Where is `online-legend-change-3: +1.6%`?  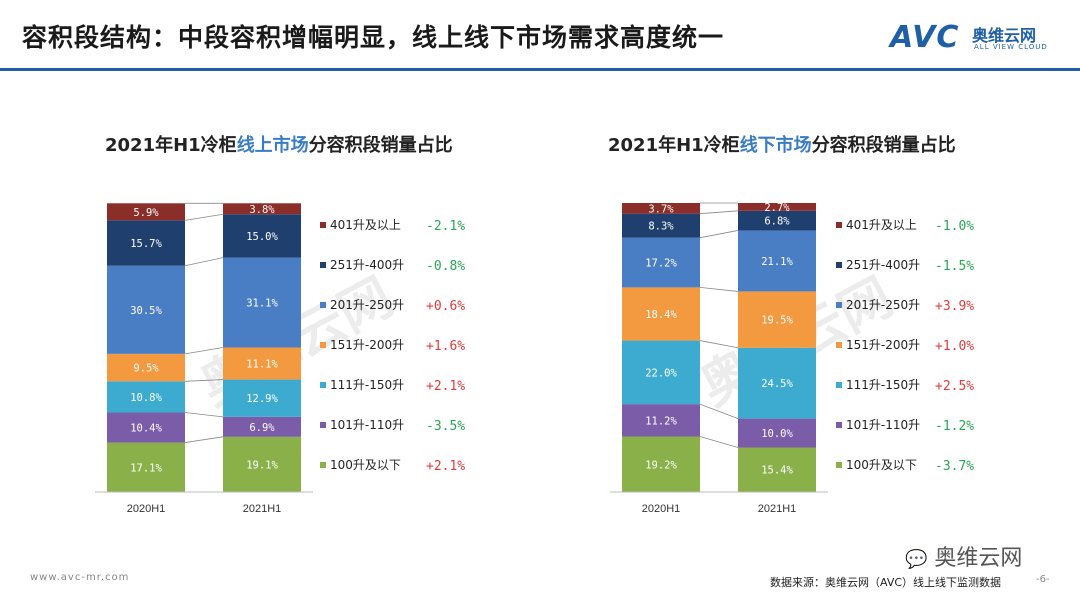 online-legend-change-3: +1.6% is located at coordinates (445, 346).